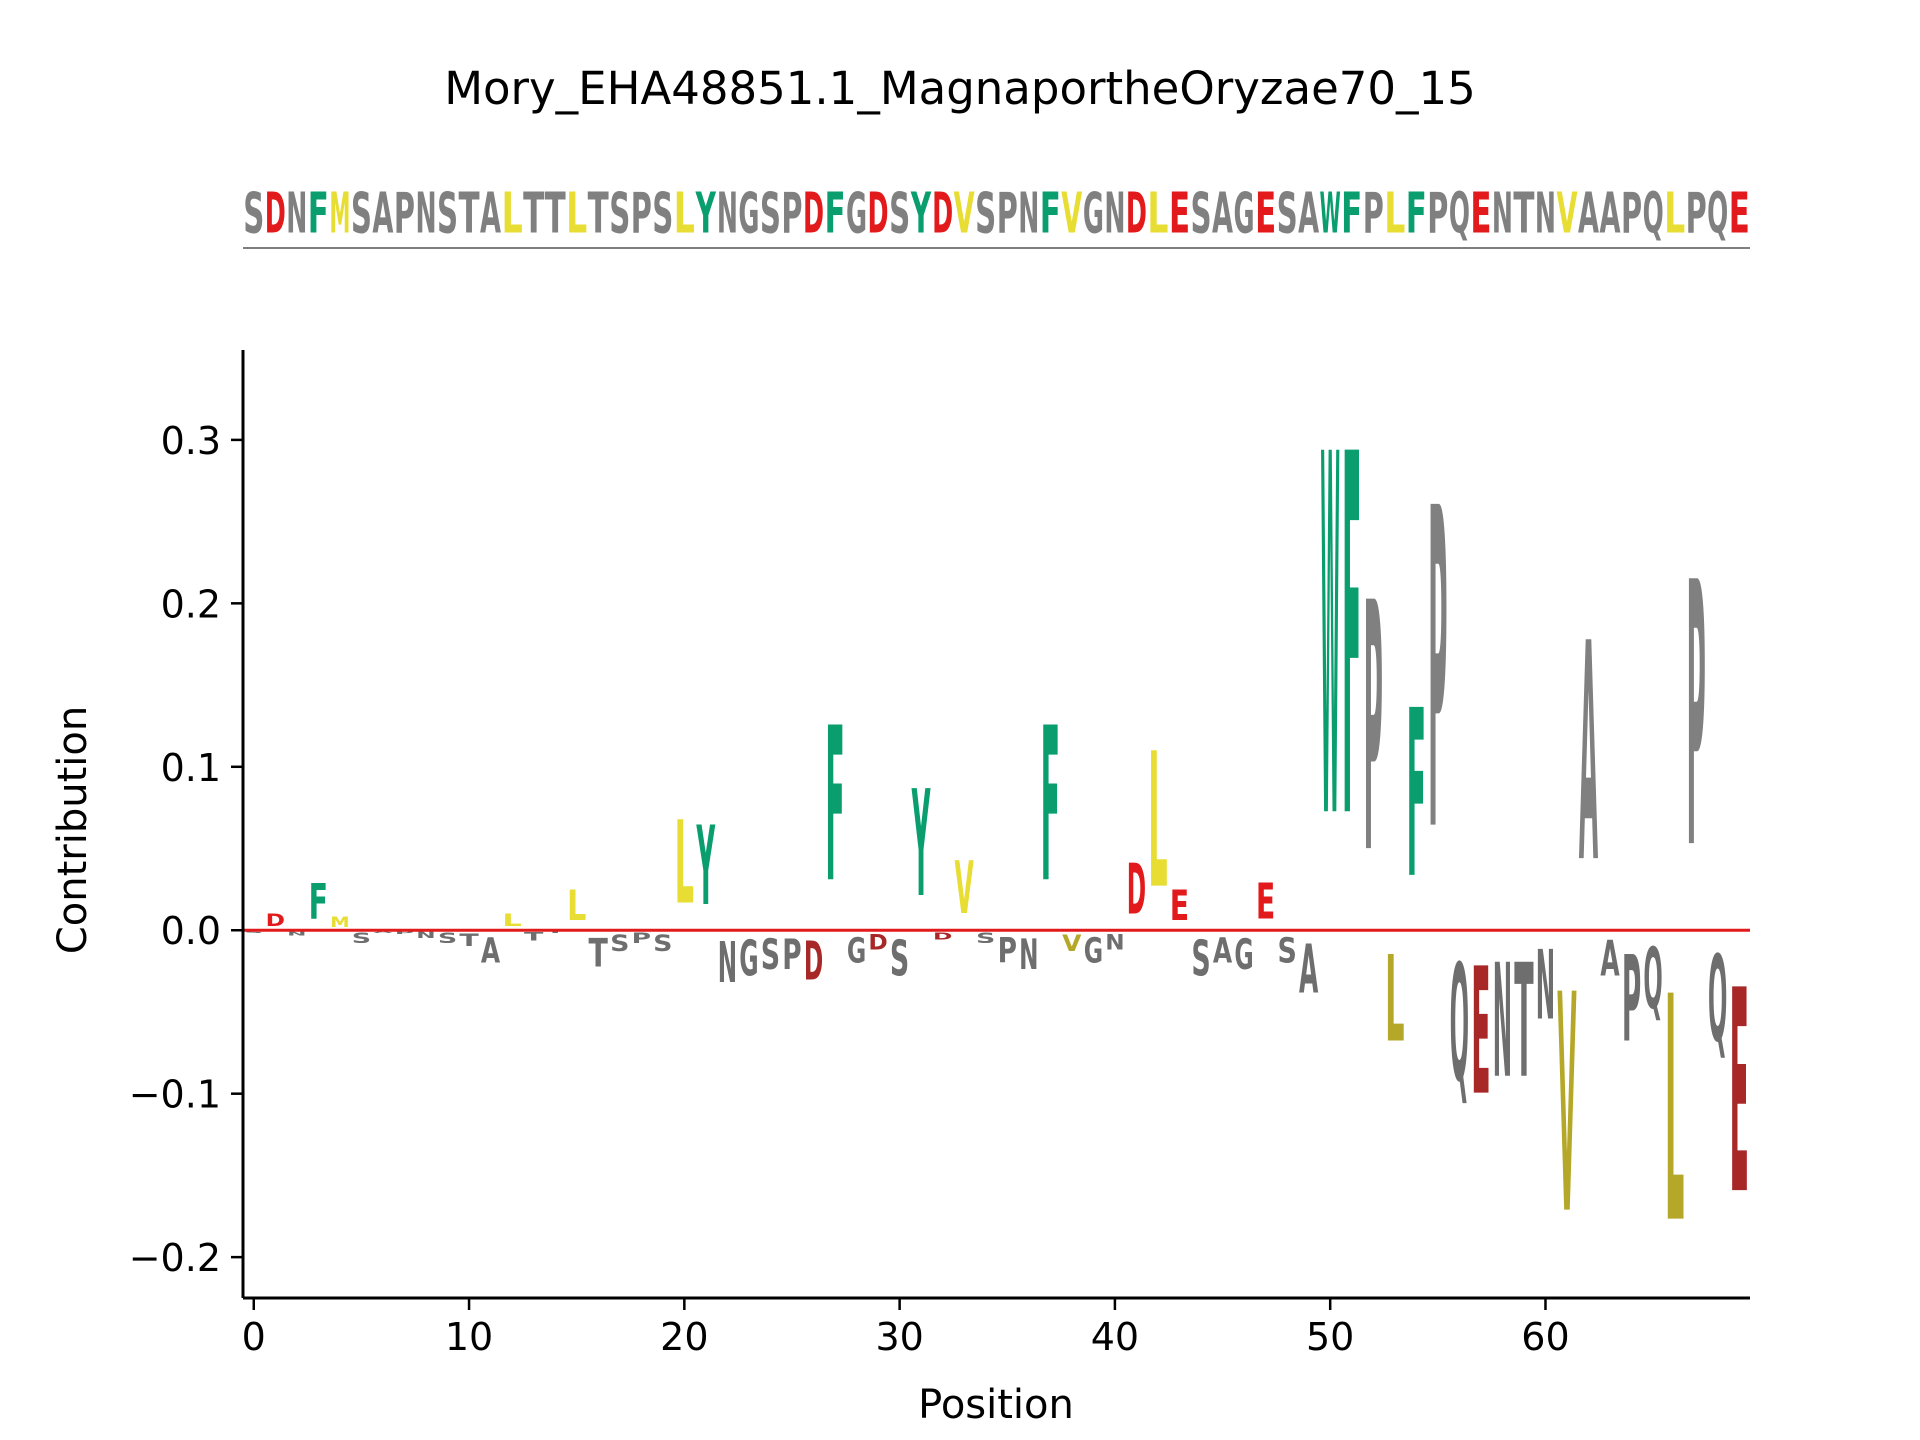 This screenshot has height=1440, width=1920. I want to click on contribution-letter-group-24: S, so click(770, 955).